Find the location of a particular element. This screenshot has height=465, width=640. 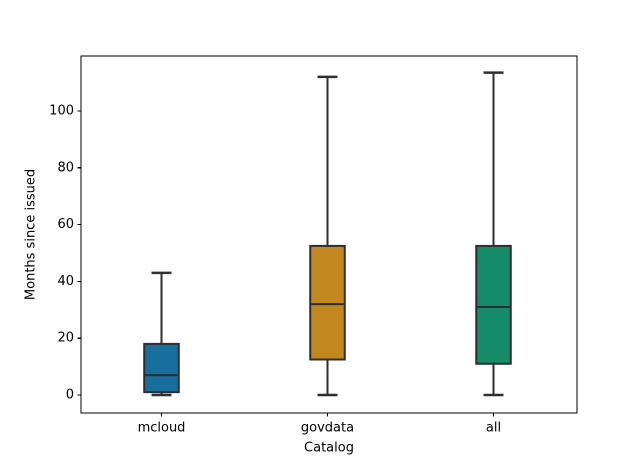

y-axis-title: Months since issued is located at coordinates (31, 234).